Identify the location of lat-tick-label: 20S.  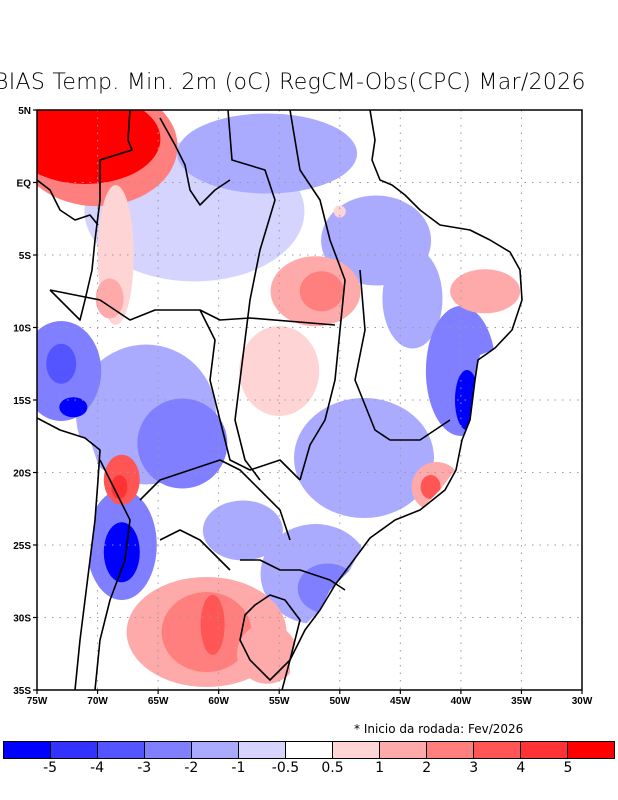
(22, 474).